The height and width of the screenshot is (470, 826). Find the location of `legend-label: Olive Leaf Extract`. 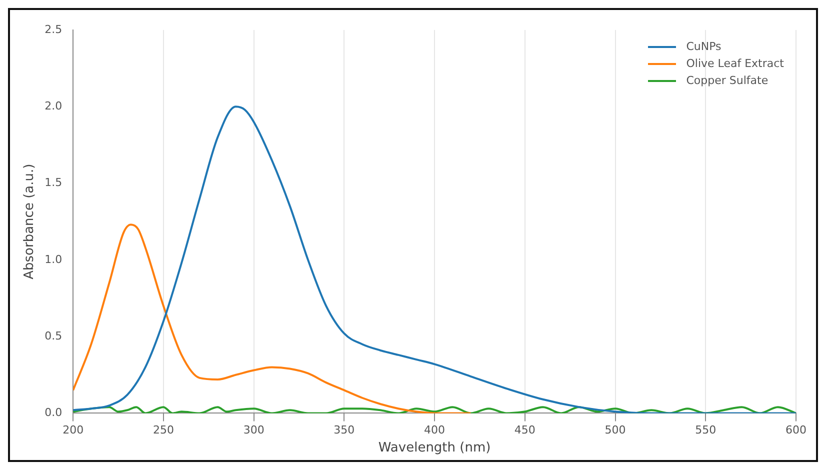

legend-label: Olive Leaf Extract is located at coordinates (735, 63).